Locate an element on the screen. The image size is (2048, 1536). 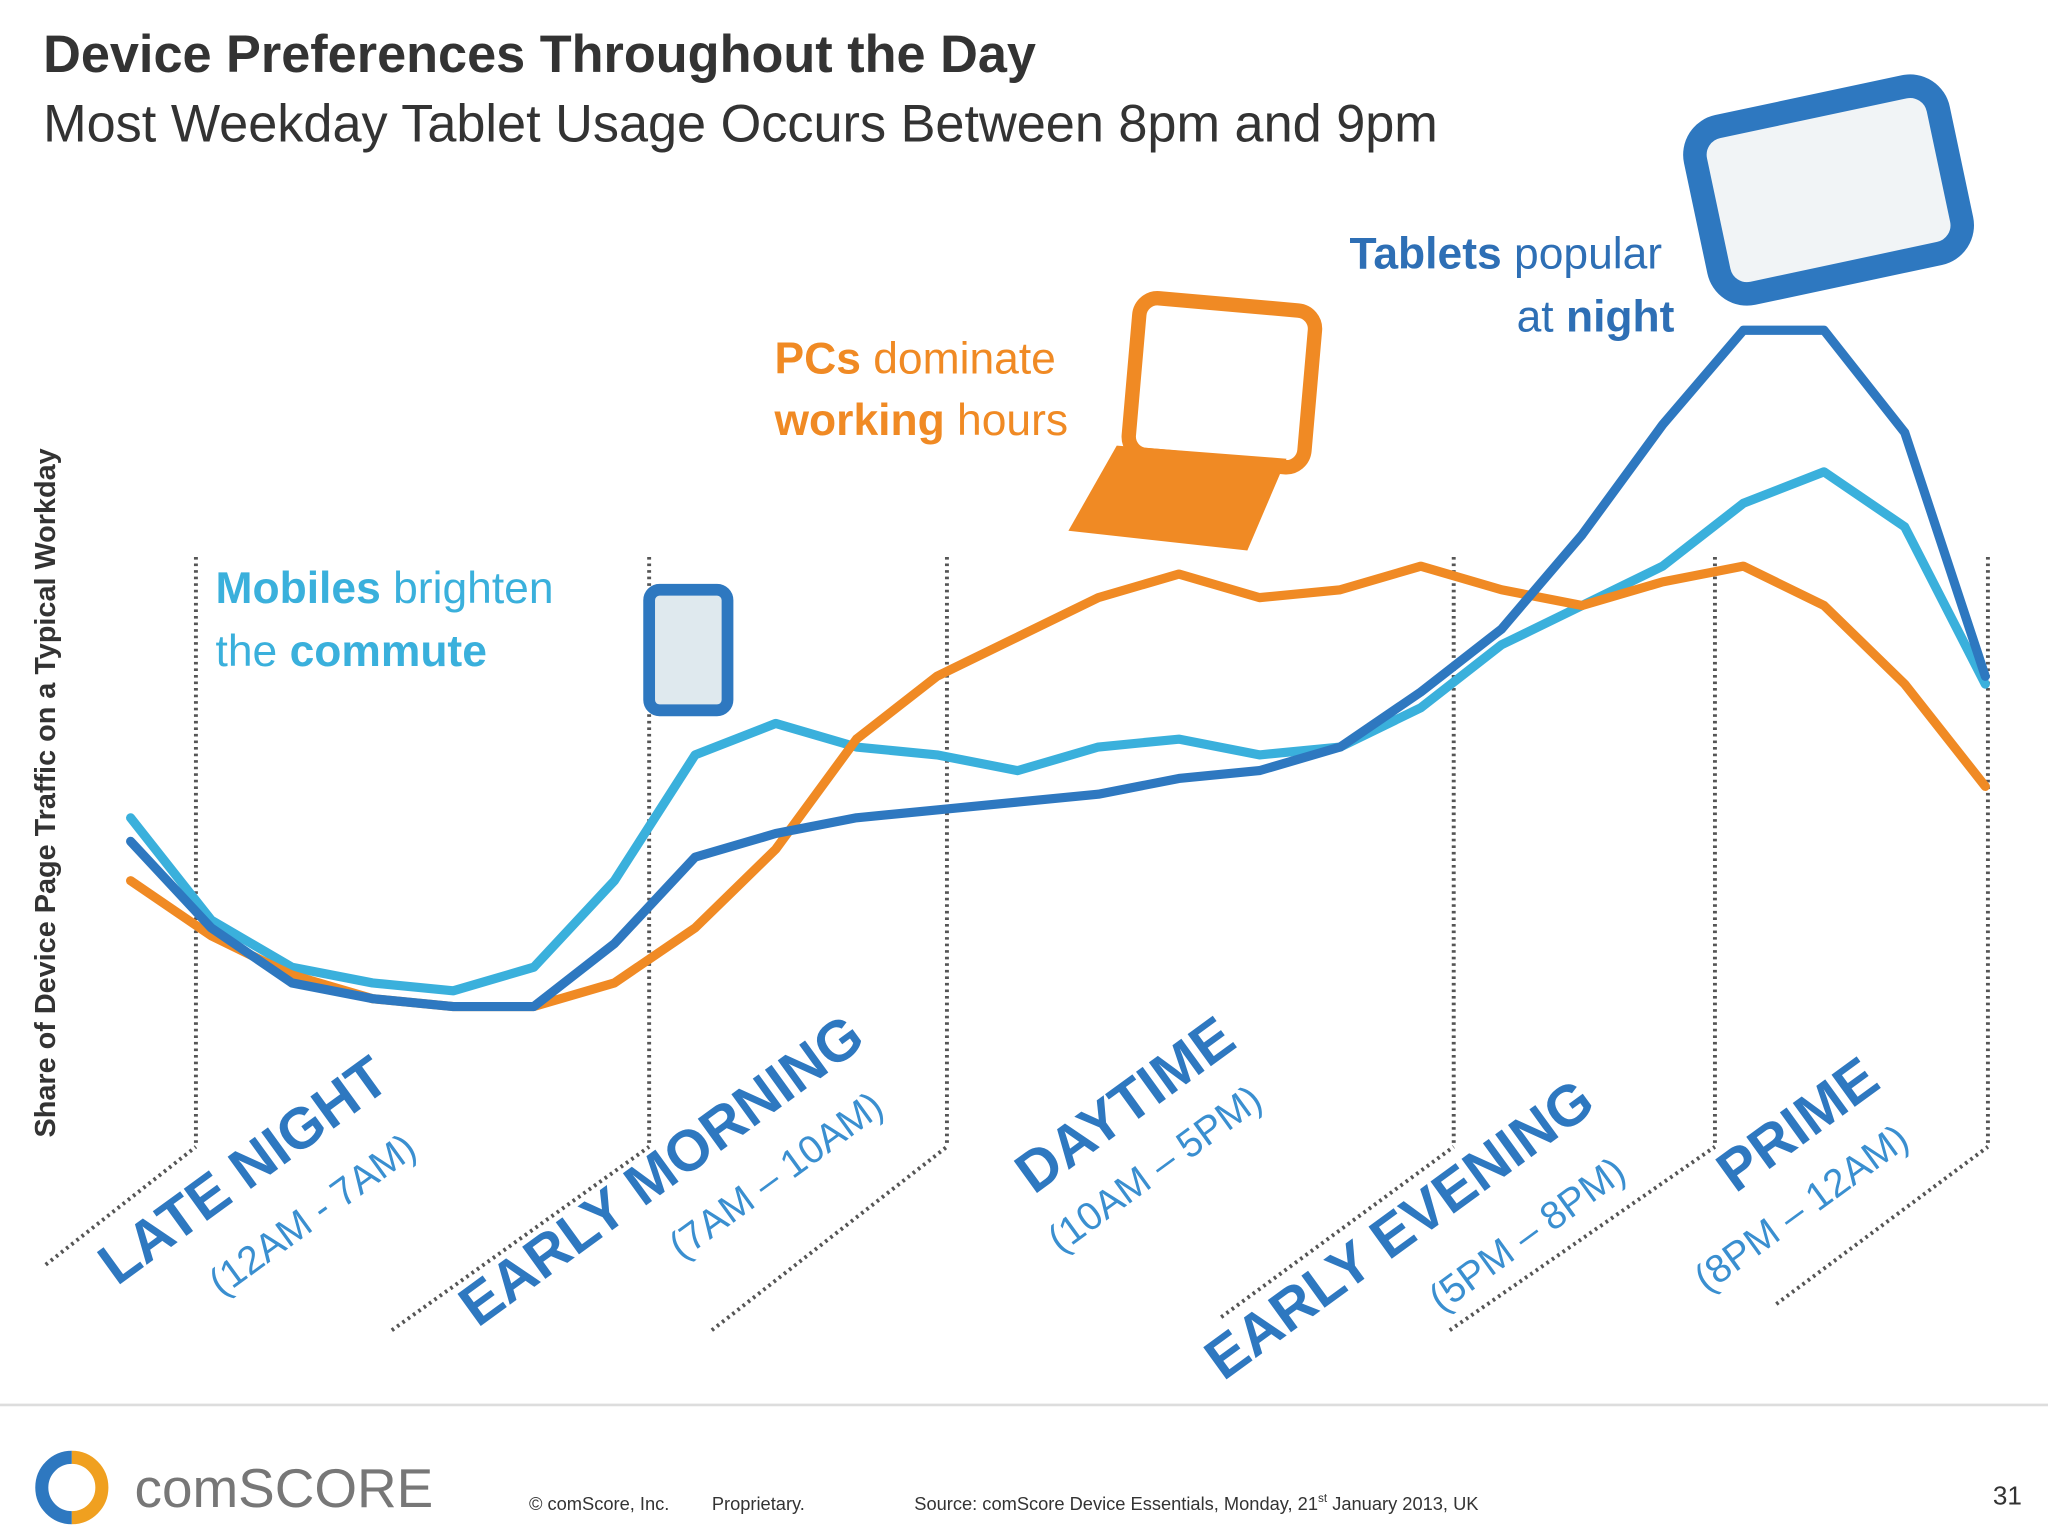
annotation-text: night is located at coordinates (1620, 317).